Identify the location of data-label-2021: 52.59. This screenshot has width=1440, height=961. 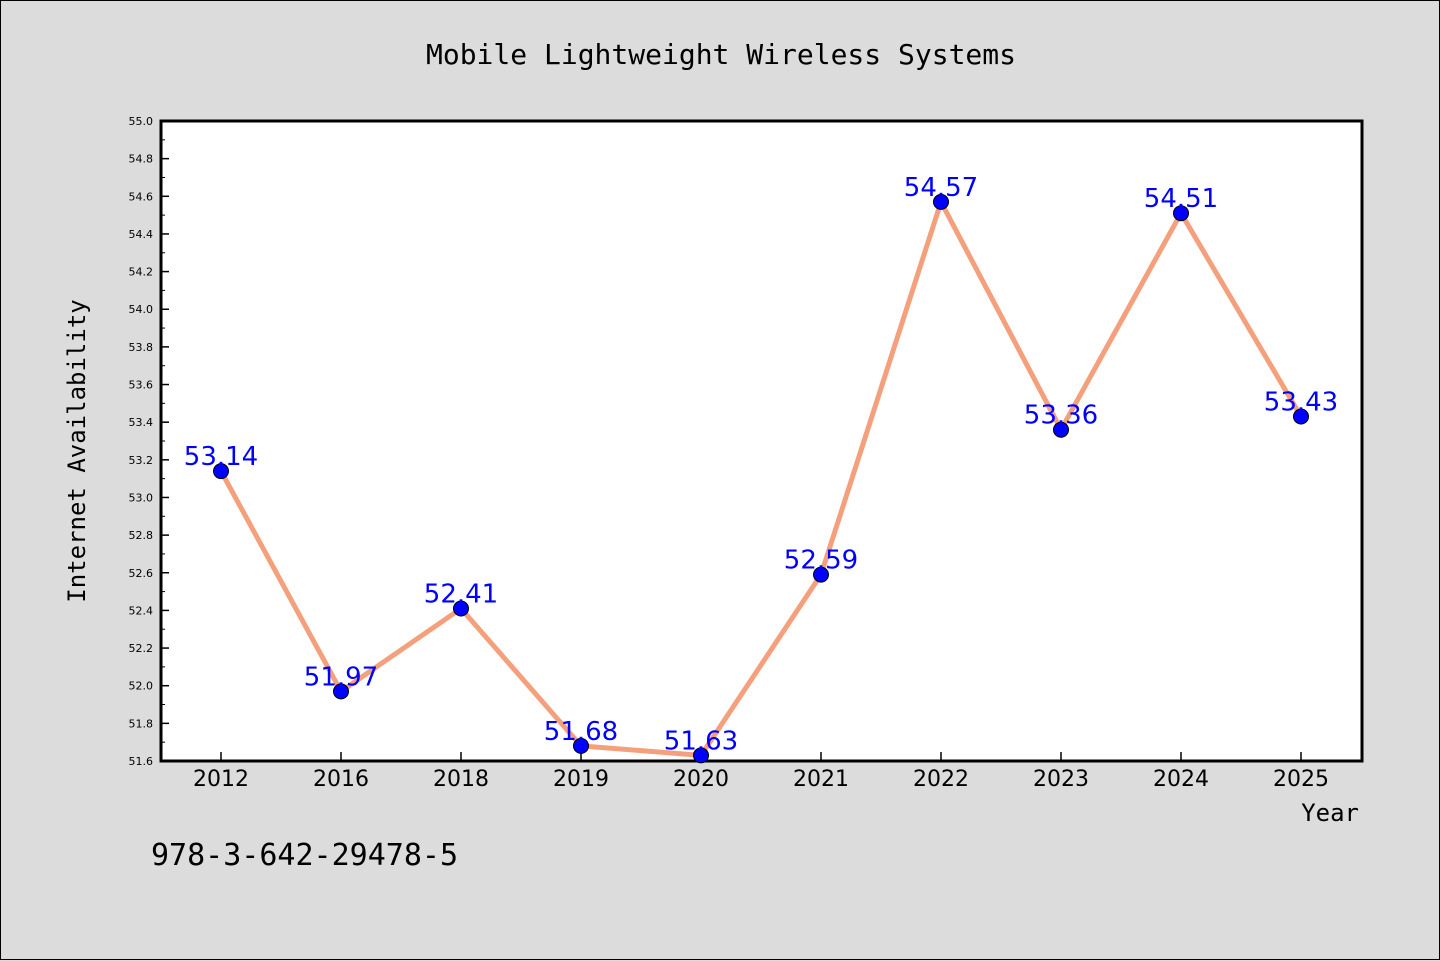
(821, 561).